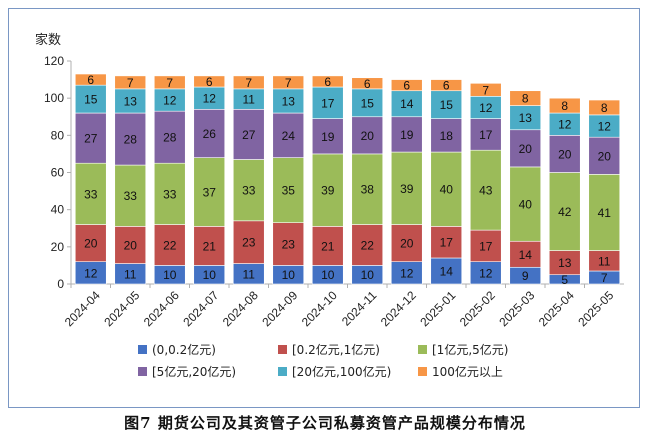 Image resolution: width=650 pixels, height=442 pixels. Describe the element at coordinates (58, 135) in the screenshot. I see `y-tick-label: 80` at that location.